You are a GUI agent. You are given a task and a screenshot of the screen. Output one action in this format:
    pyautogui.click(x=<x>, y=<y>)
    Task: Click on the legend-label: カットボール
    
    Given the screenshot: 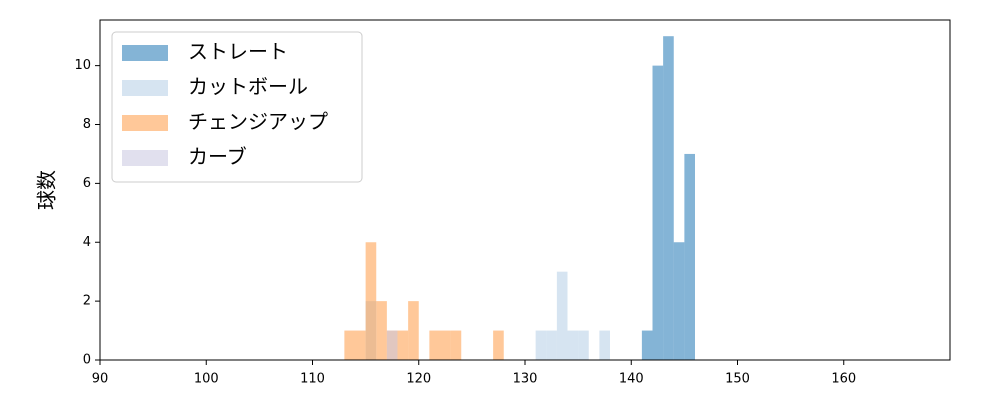 What is the action you would take?
    pyautogui.click(x=248, y=87)
    